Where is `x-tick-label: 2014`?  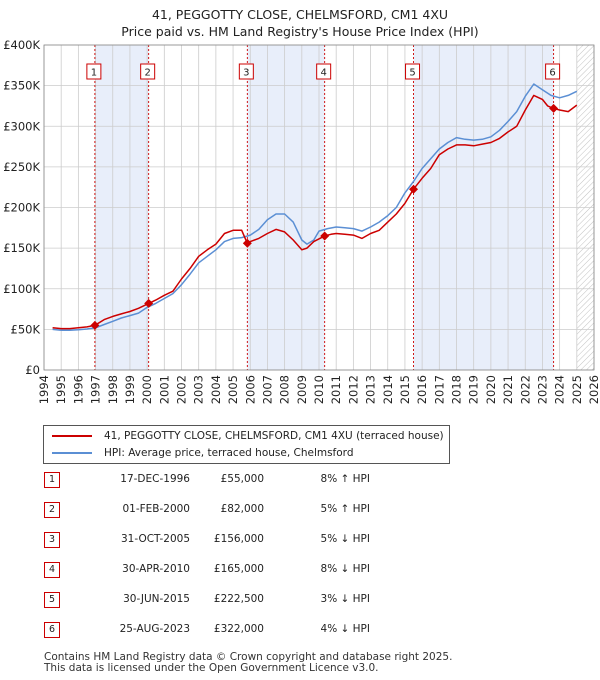 x-tick-label: 2014 is located at coordinates (388, 389).